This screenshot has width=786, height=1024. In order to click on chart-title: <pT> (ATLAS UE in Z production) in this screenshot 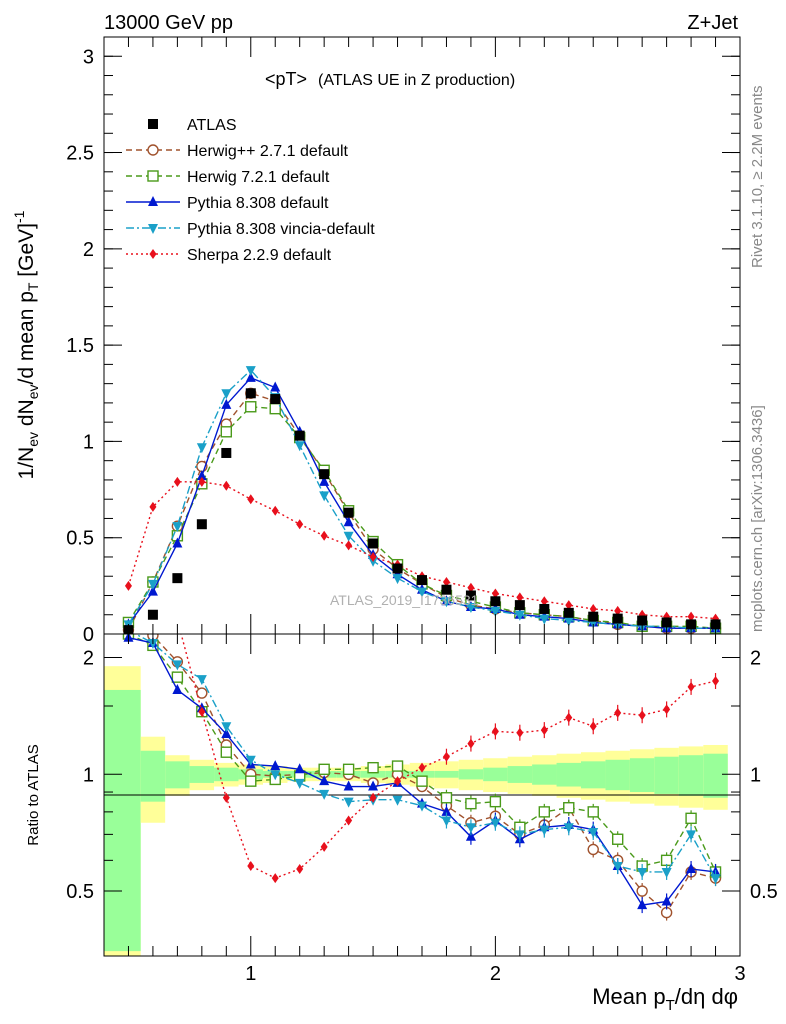, I will do `click(390, 79)`.